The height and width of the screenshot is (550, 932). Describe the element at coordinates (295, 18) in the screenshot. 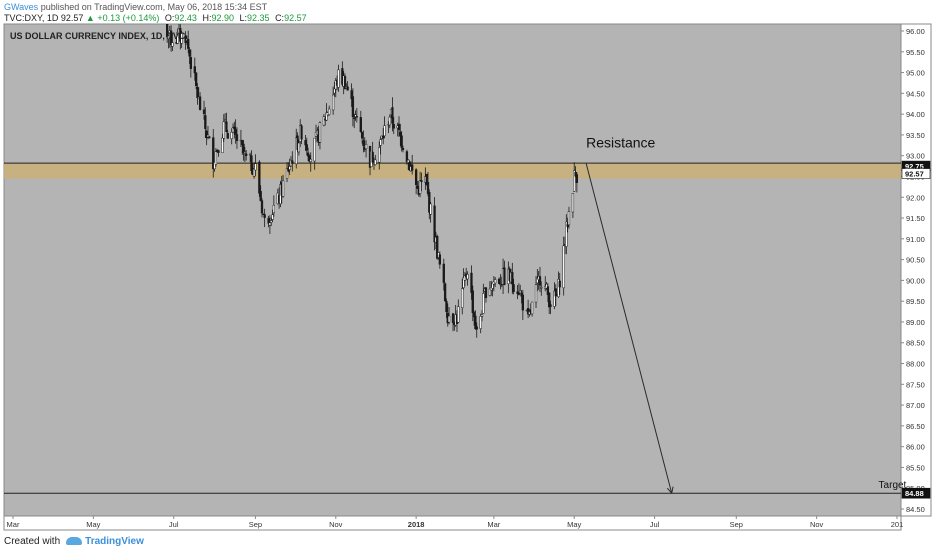

I see `close-value: 92.57` at that location.